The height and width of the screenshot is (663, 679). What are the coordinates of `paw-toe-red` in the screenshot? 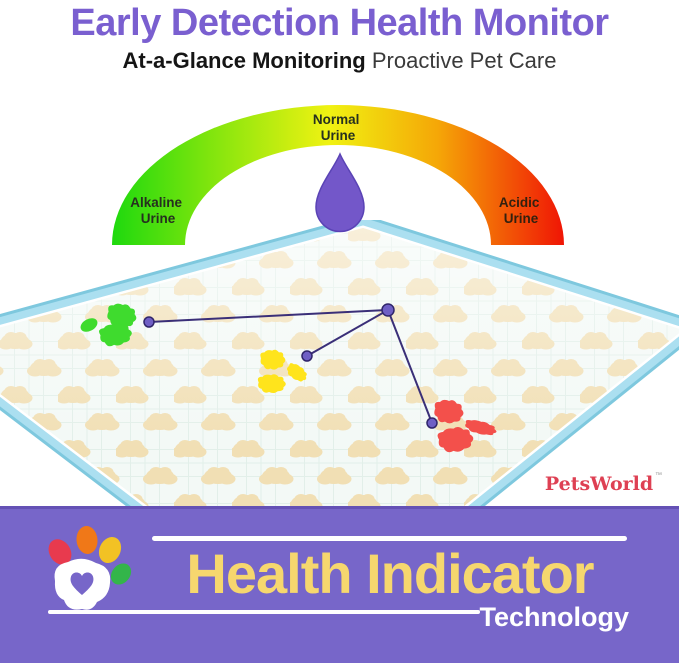 It's located at (60, 552).